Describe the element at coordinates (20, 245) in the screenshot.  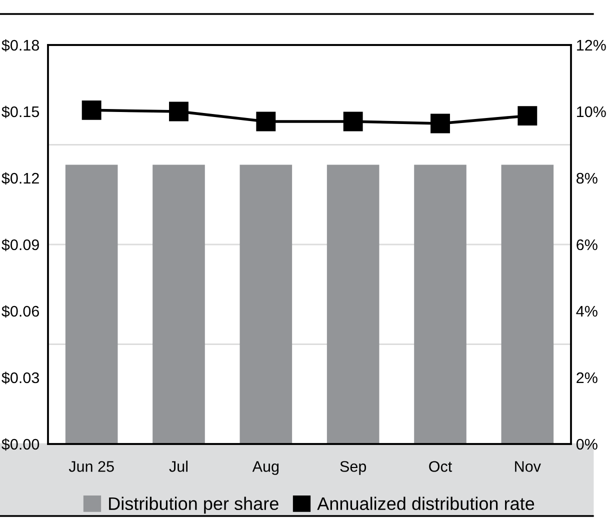
I see `y-tick-label: $0.09` at that location.